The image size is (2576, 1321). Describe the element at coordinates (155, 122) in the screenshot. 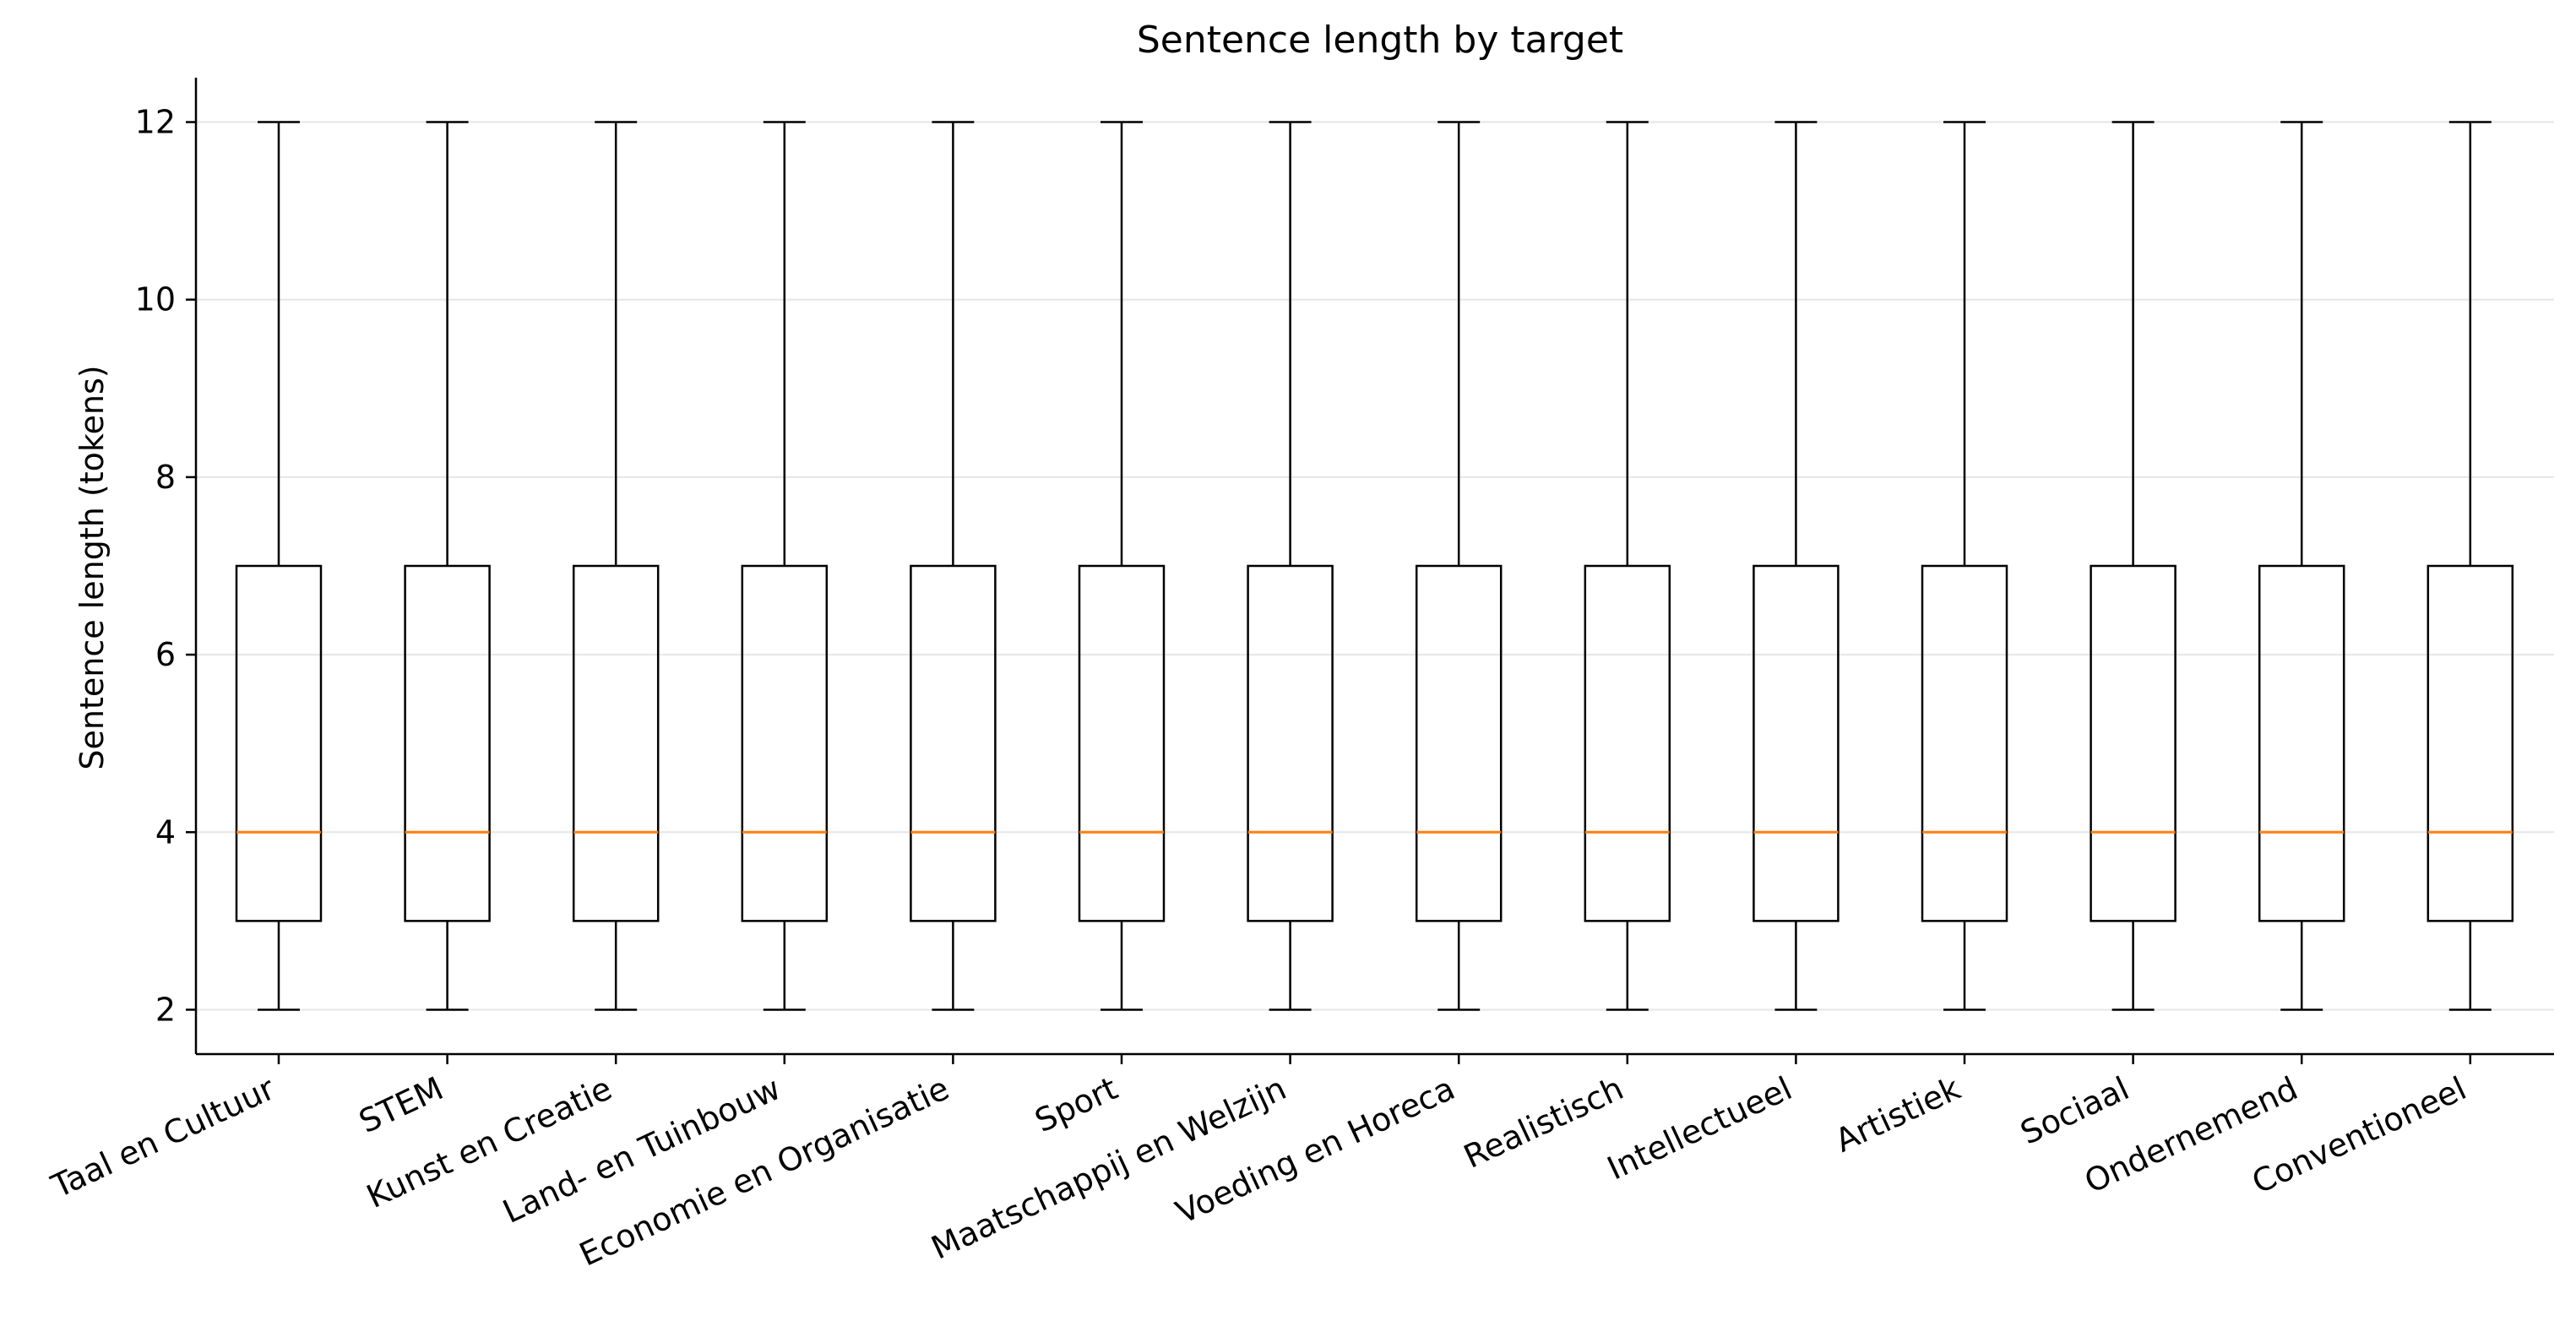

I see `y-tick-label: 12` at that location.